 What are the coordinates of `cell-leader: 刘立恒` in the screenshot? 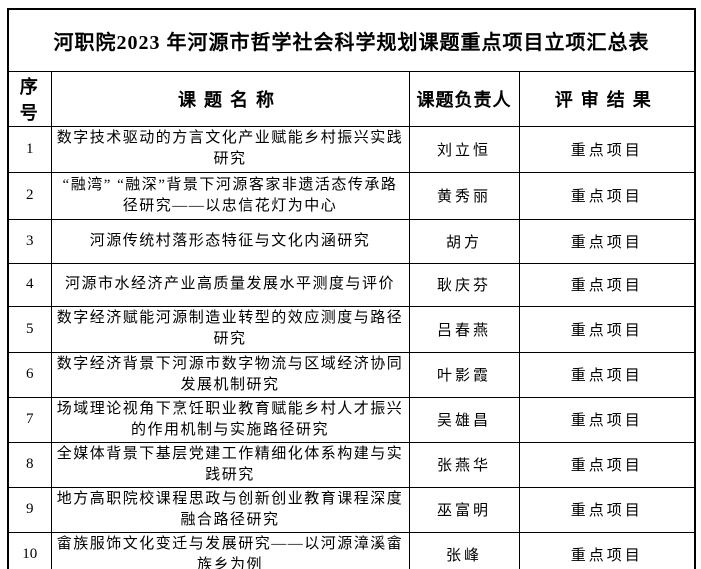 It's located at (464, 149).